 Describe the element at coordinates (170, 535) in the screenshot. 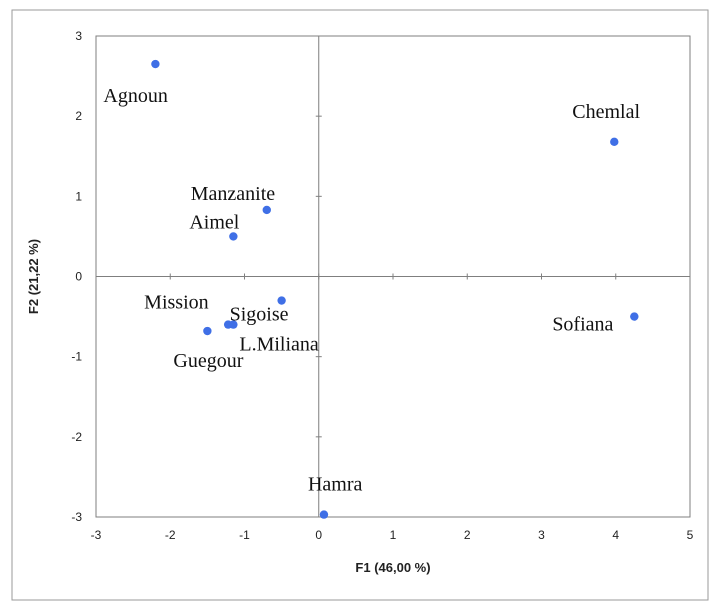

I see `x-tick-label: -2` at that location.